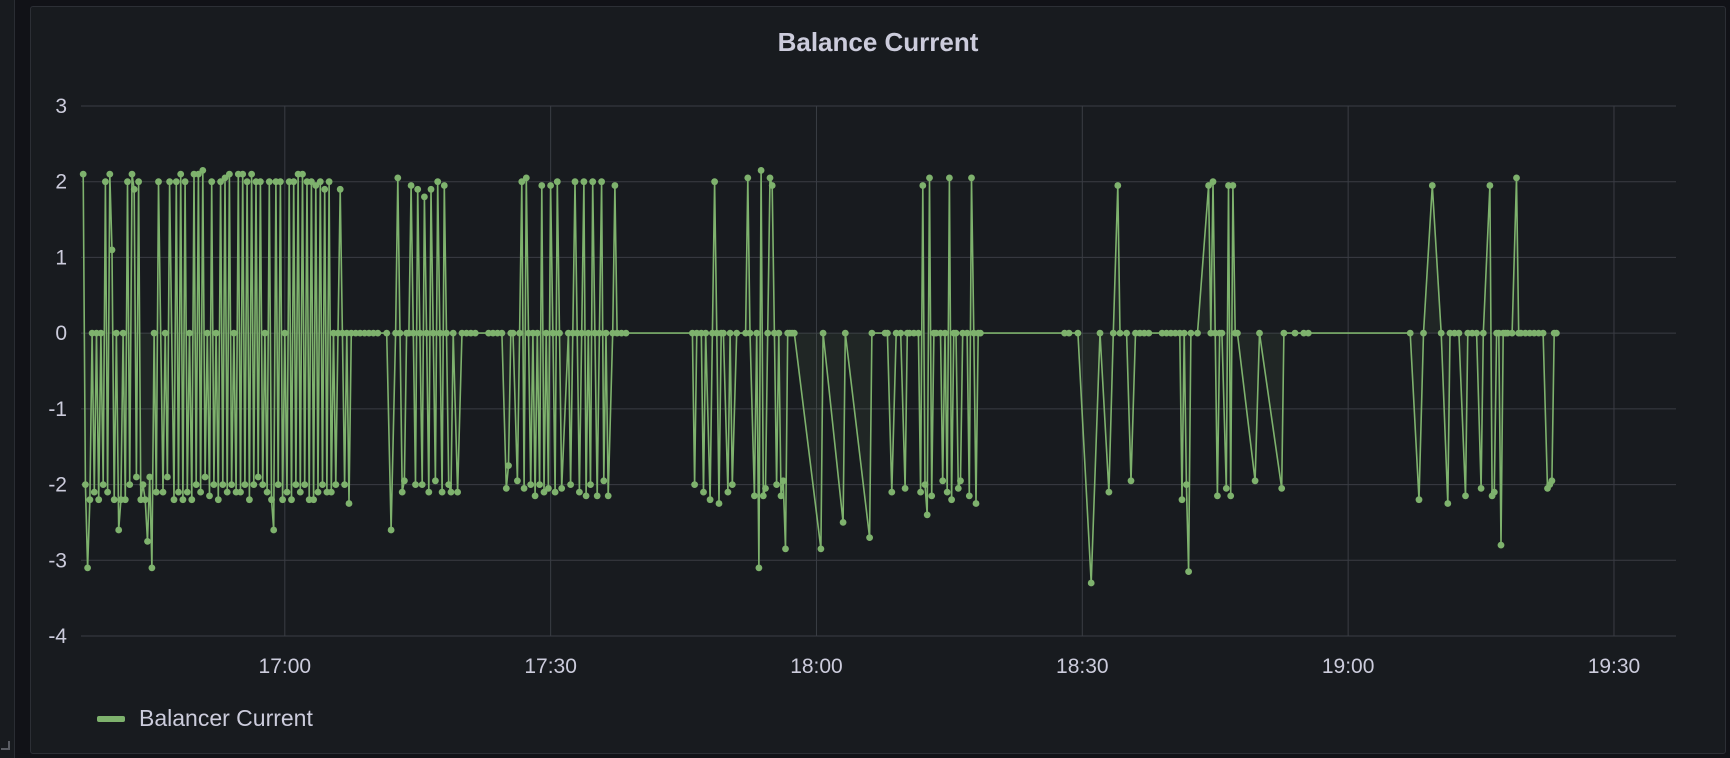  Describe the element at coordinates (226, 718) in the screenshot. I see `legend-label: Balancer Current` at that location.